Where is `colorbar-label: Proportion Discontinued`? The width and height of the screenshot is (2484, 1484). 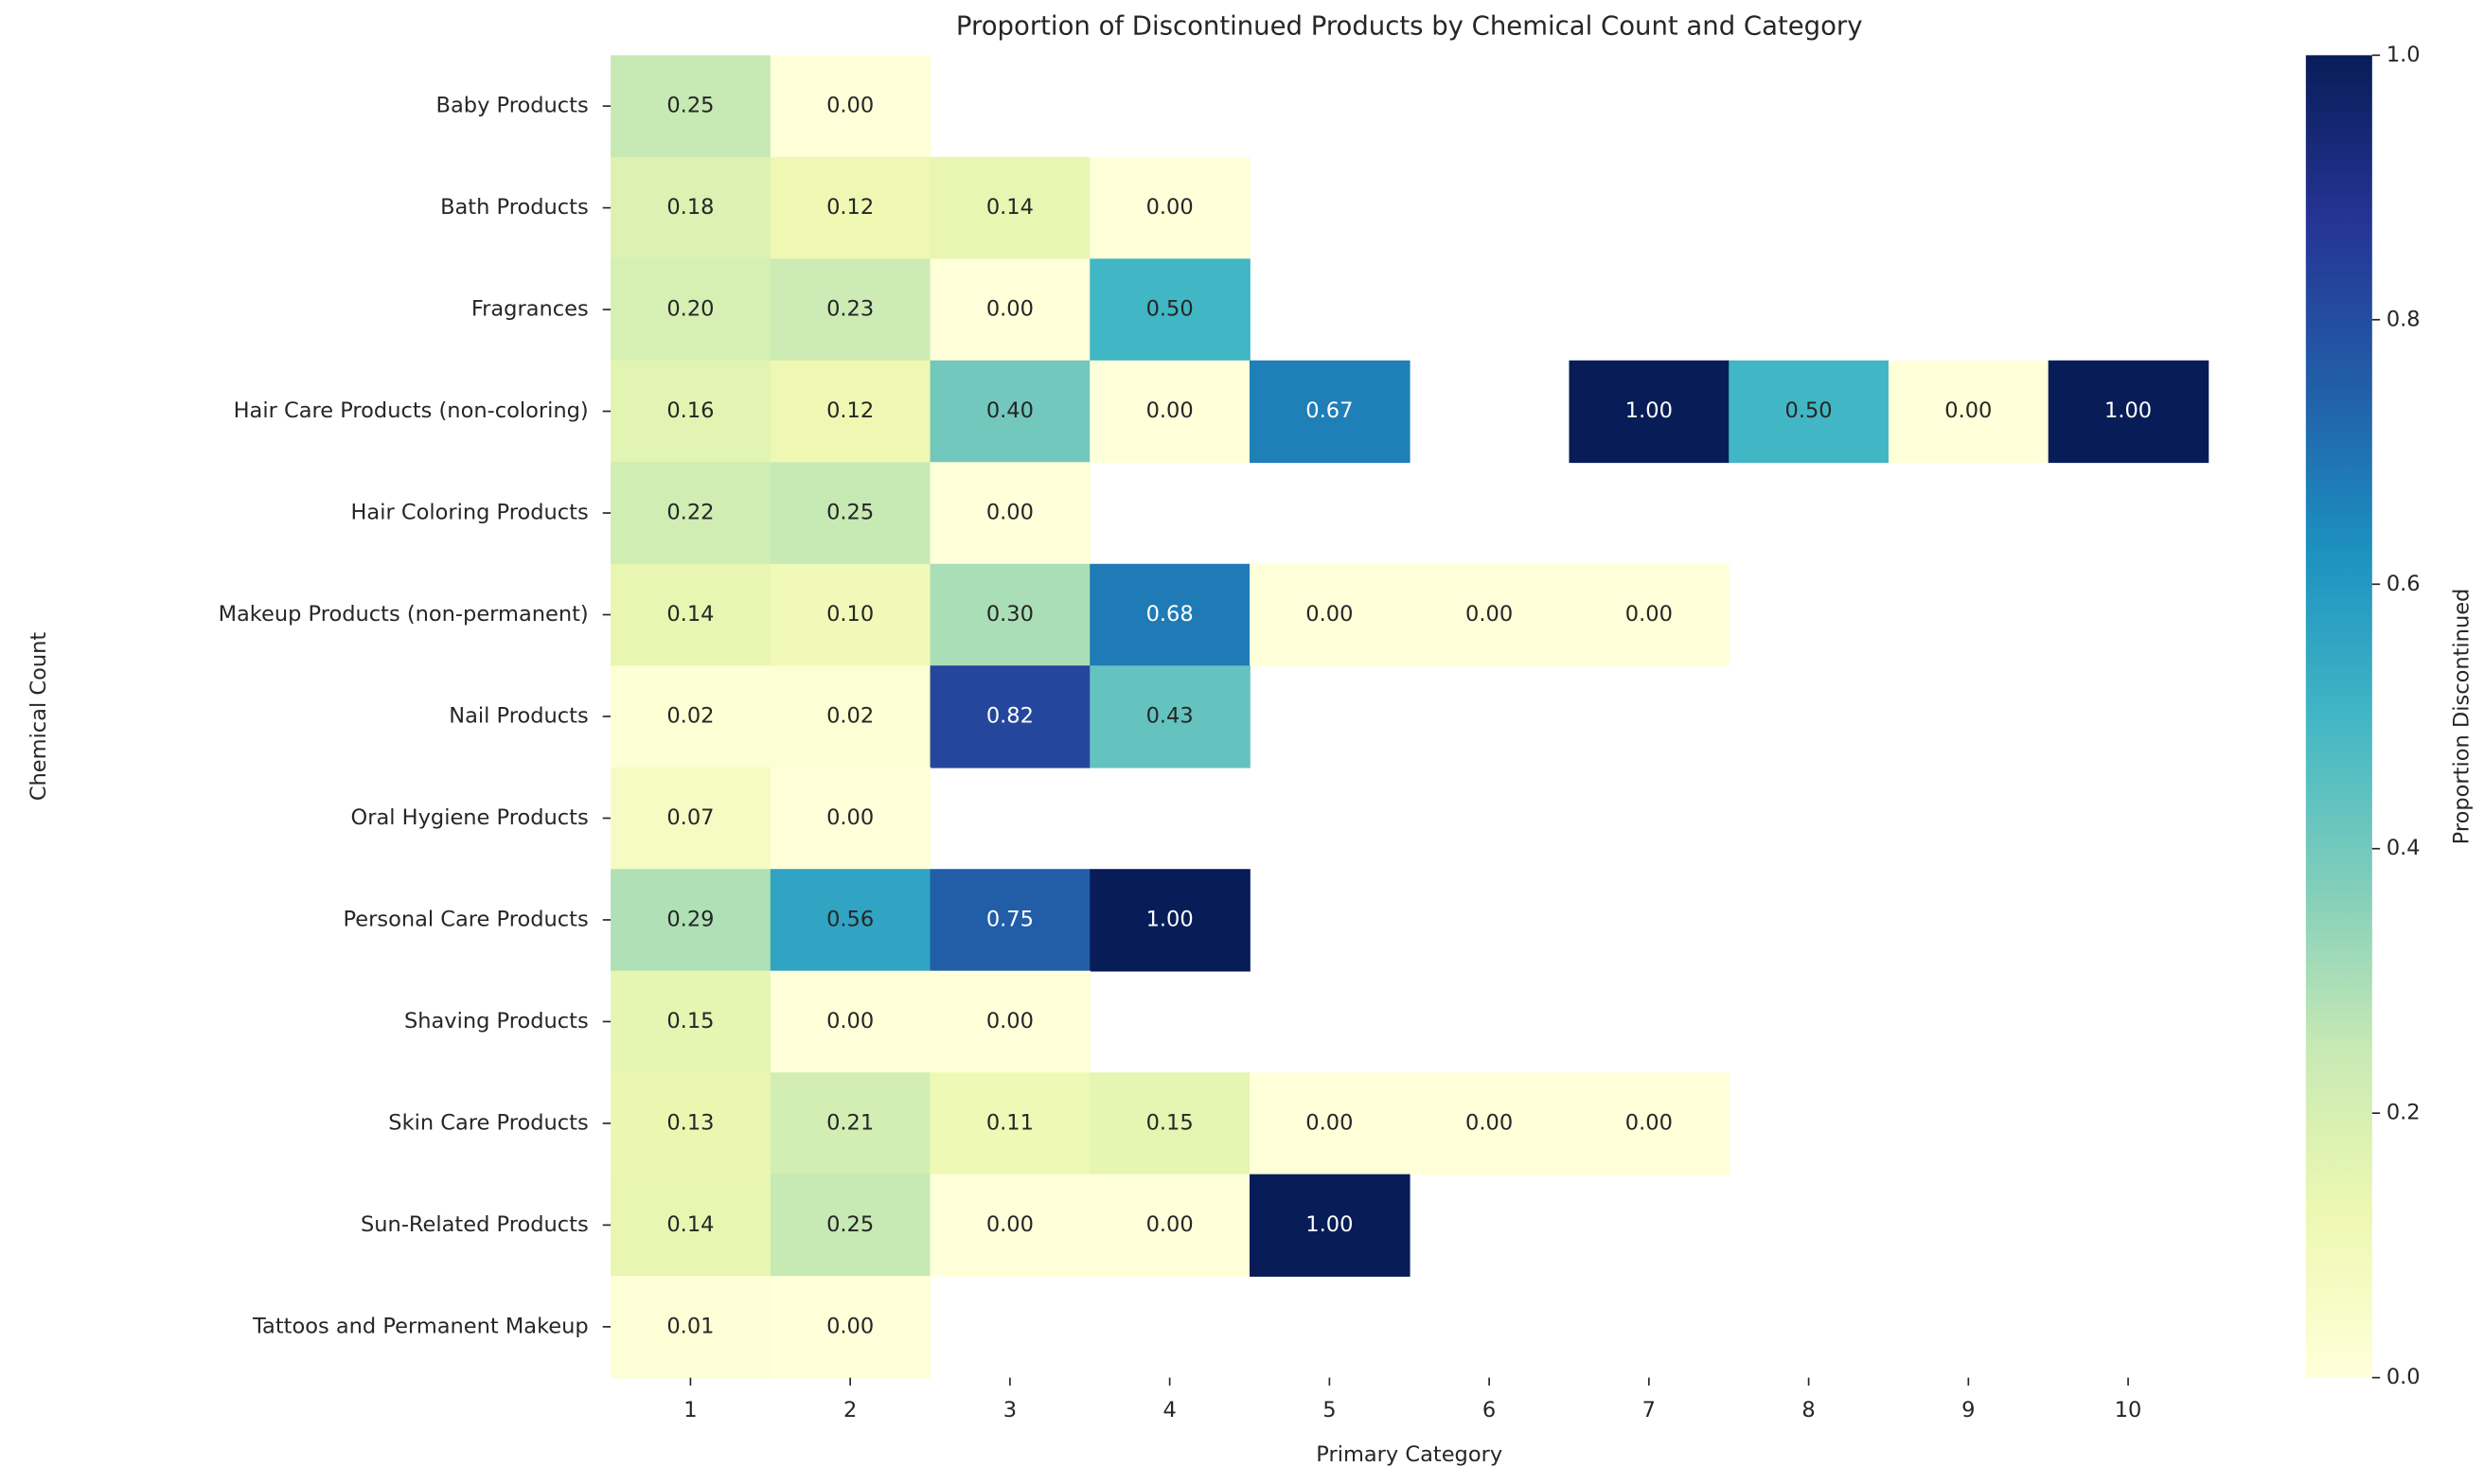 colorbar-label: Proportion Discontinued is located at coordinates (2461, 717).